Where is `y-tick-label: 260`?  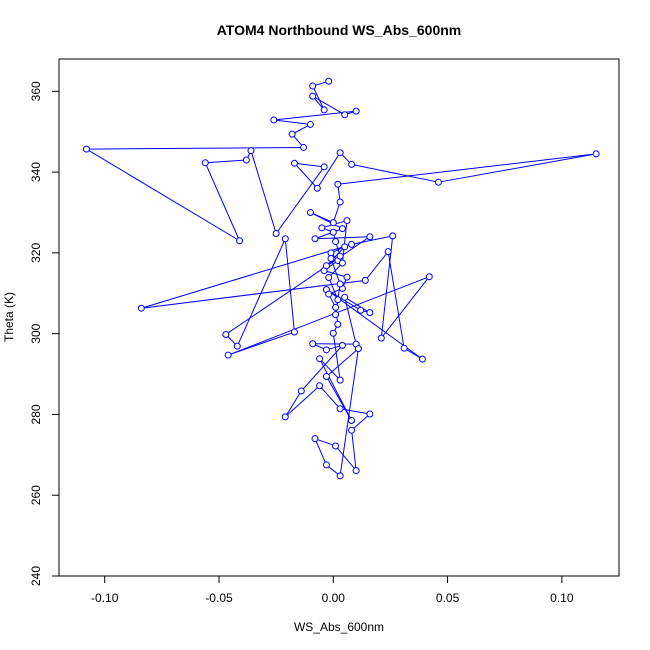
y-tick-label: 260 is located at coordinates (36, 495).